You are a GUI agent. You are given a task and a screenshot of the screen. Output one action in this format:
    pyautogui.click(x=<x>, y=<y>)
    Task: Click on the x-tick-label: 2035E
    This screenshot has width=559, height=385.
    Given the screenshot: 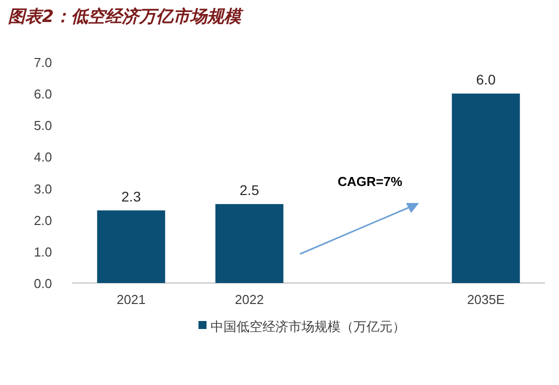 What is the action you would take?
    pyautogui.click(x=486, y=299)
    